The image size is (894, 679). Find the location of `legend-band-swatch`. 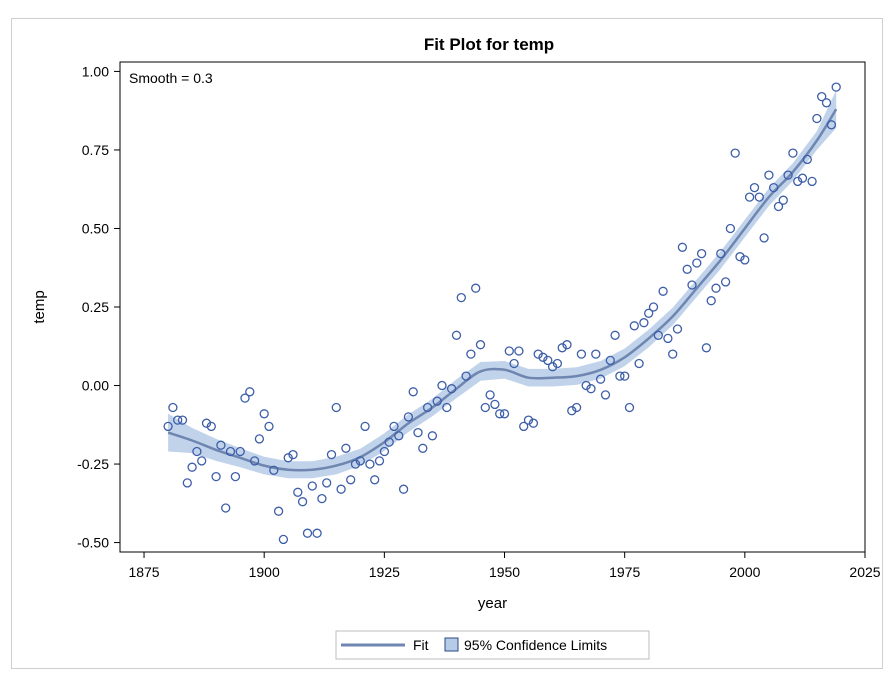

legend-band-swatch is located at coordinates (451, 644).